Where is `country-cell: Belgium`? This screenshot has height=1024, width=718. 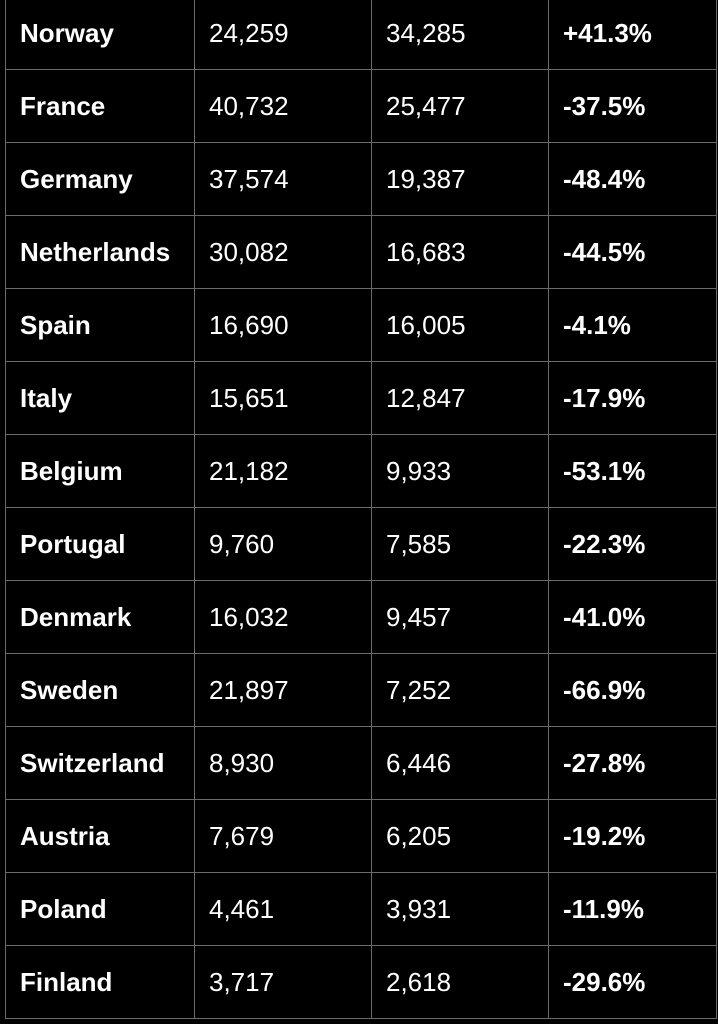 country-cell: Belgium is located at coordinates (100, 471).